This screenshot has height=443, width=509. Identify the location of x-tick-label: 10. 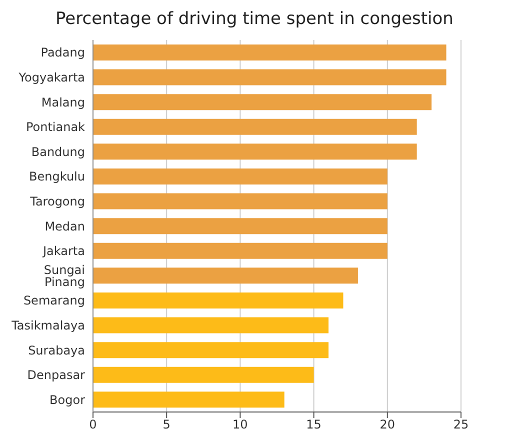
(240, 425).